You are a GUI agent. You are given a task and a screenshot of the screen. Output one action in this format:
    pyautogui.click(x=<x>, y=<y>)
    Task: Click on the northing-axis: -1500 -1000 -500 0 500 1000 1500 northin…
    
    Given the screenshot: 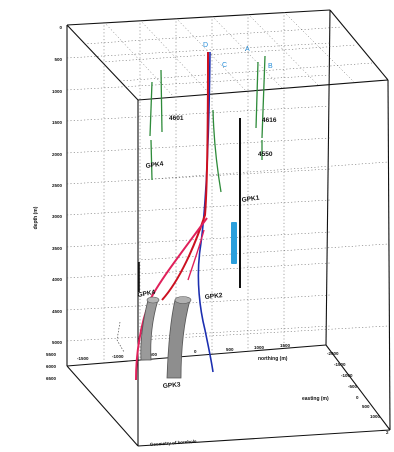 What is the action you would take?
    pyautogui.click(x=184, y=352)
    